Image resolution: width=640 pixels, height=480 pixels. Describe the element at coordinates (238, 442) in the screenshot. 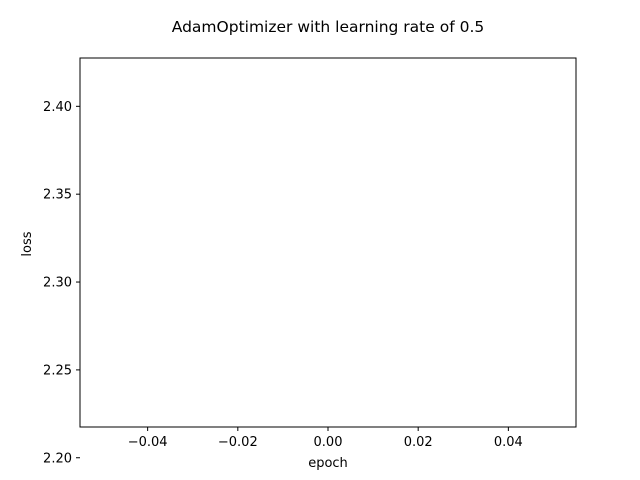

I see `x-tick-label: −0.02` at that location.